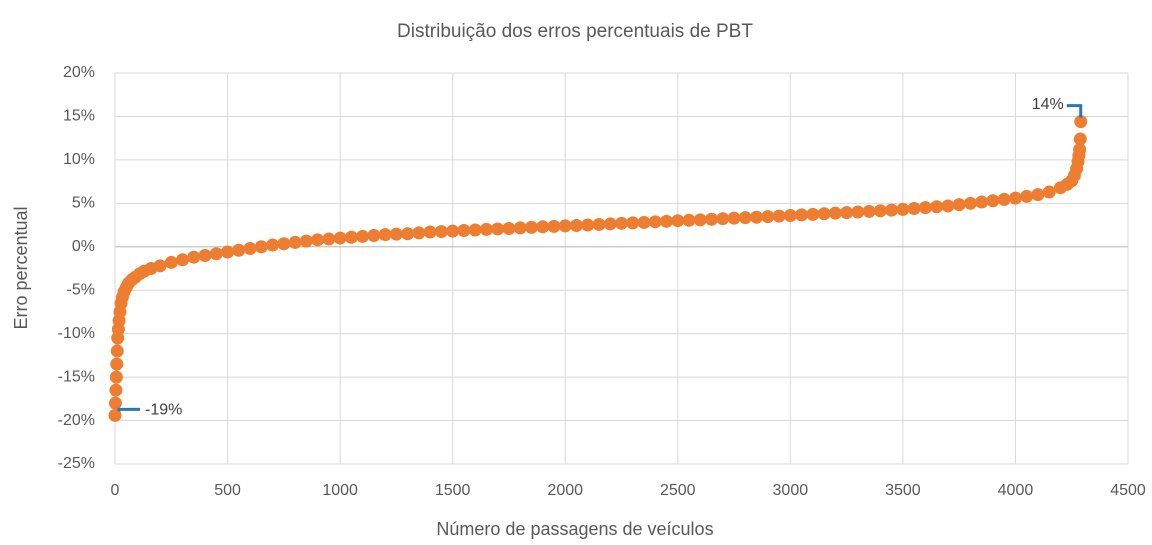 The height and width of the screenshot is (545, 1152). What do you see at coordinates (76, 333) in the screenshot?
I see `y-tick-label: -10%` at bounding box center [76, 333].